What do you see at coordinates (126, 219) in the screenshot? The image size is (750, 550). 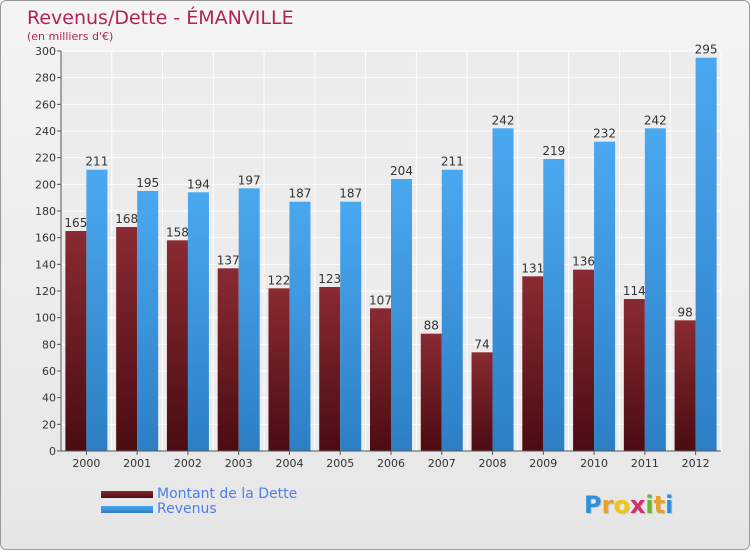 I see `data-label-debt: 168` at bounding box center [126, 219].